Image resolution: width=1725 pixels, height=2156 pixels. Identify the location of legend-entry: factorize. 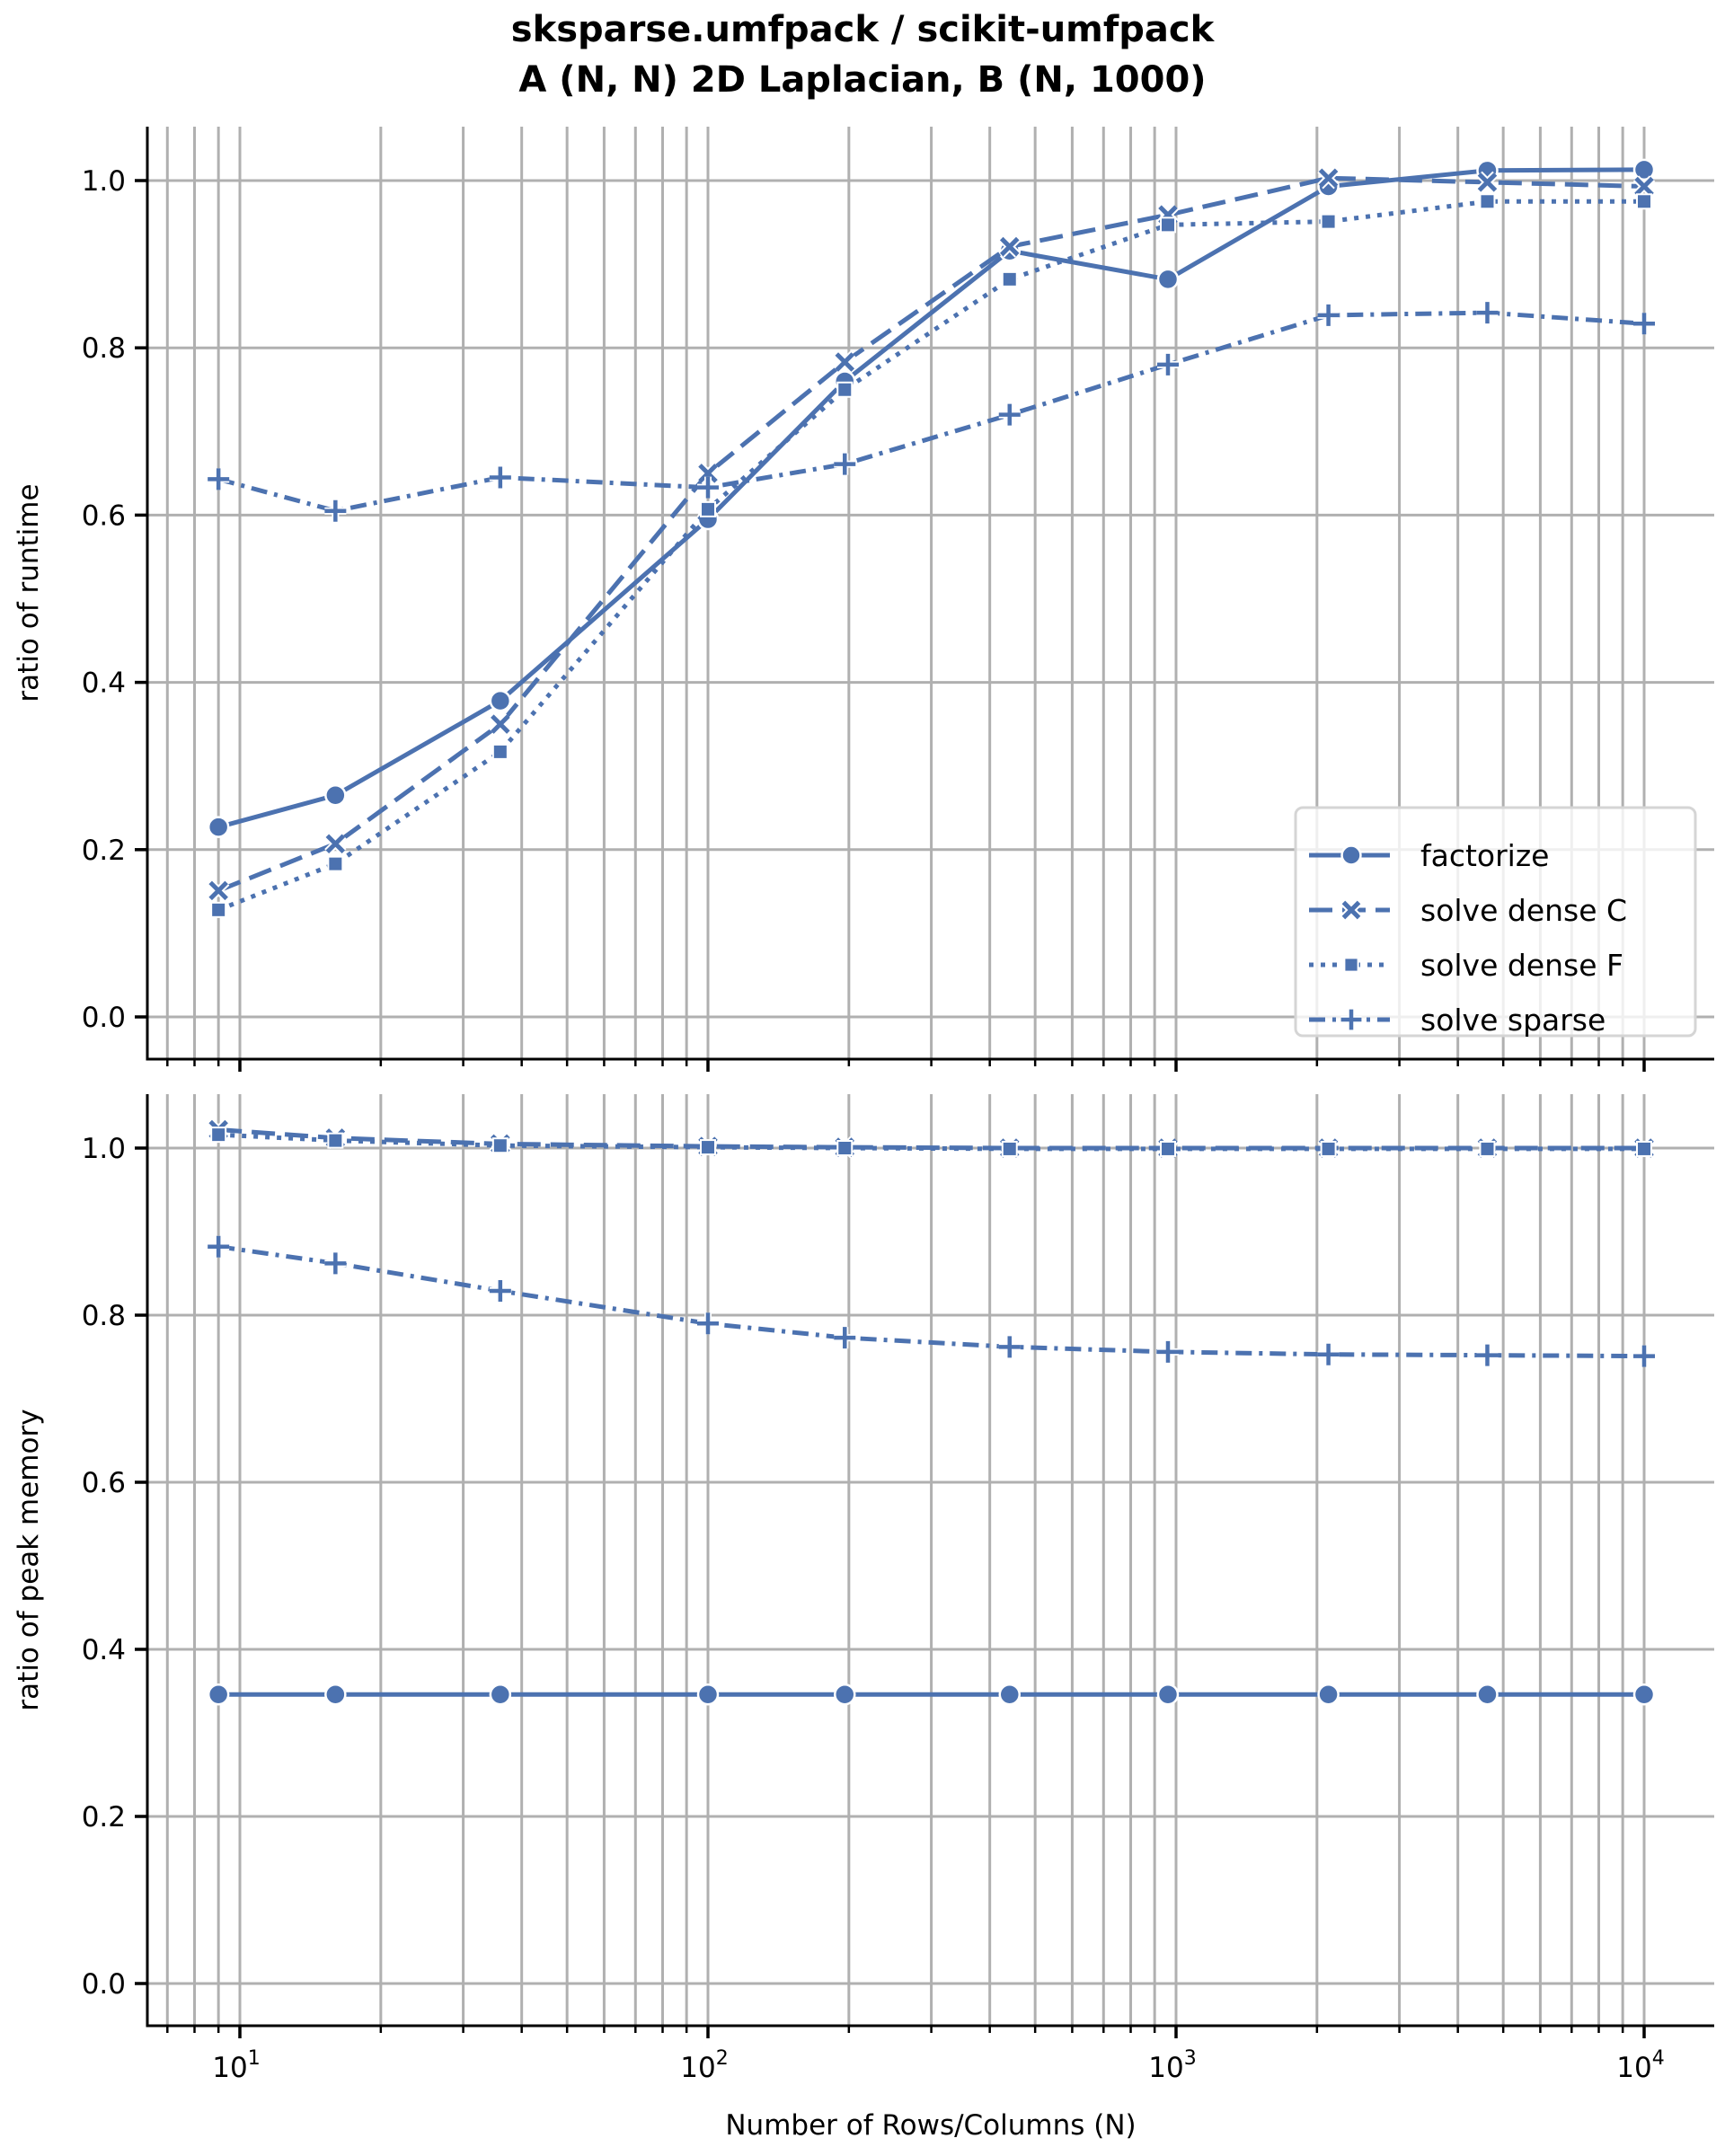
(1429, 856).